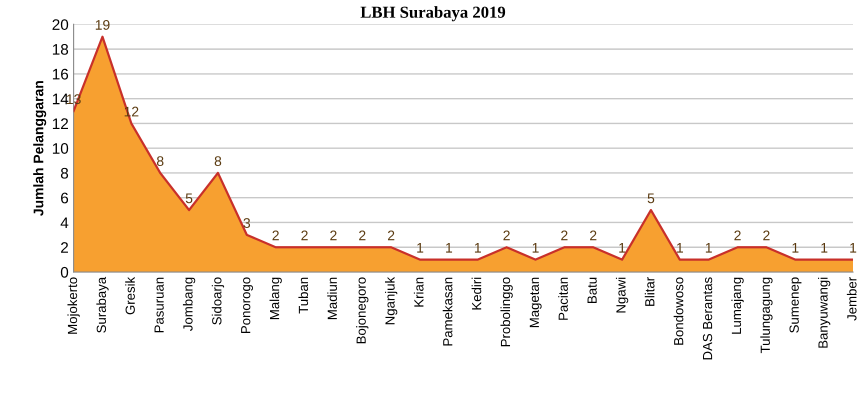 The height and width of the screenshot is (406, 866). What do you see at coordinates (103, 25) in the screenshot?
I see `data-label: 19` at bounding box center [103, 25].